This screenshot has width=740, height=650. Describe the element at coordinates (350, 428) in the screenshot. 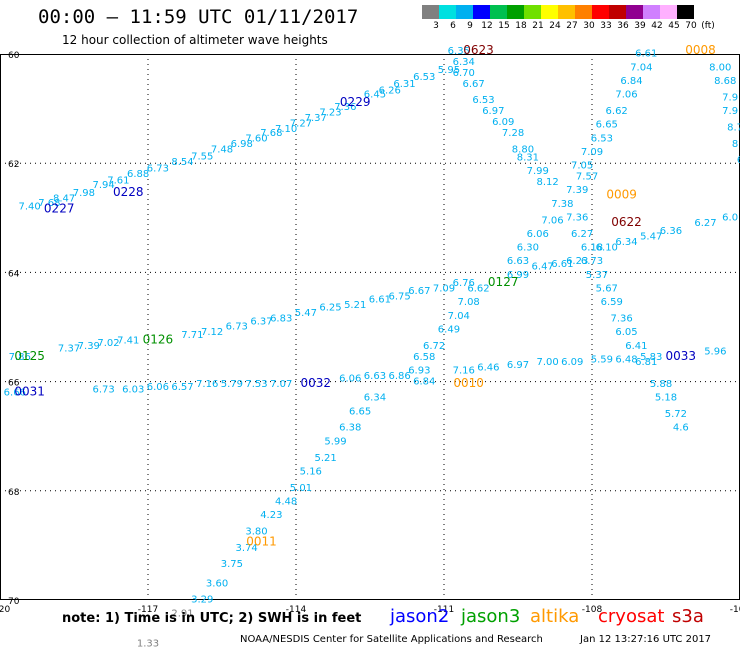

I see `wave-height-value: 6.38` at that location.